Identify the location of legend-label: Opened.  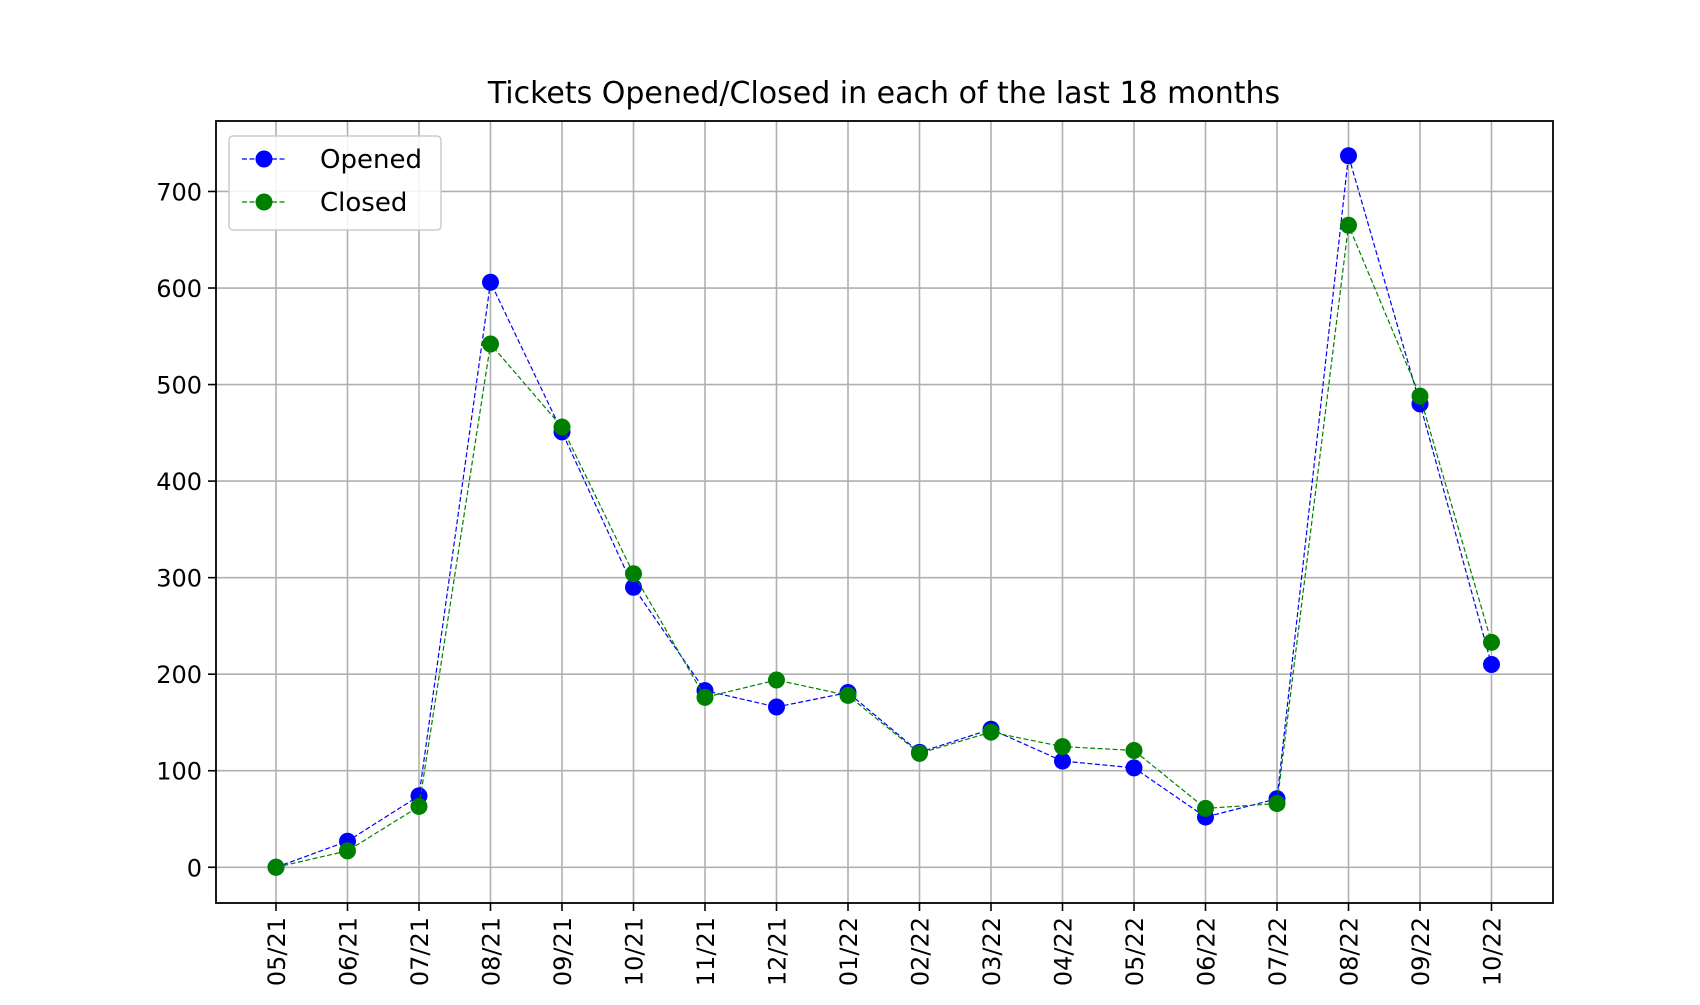
(371, 160).